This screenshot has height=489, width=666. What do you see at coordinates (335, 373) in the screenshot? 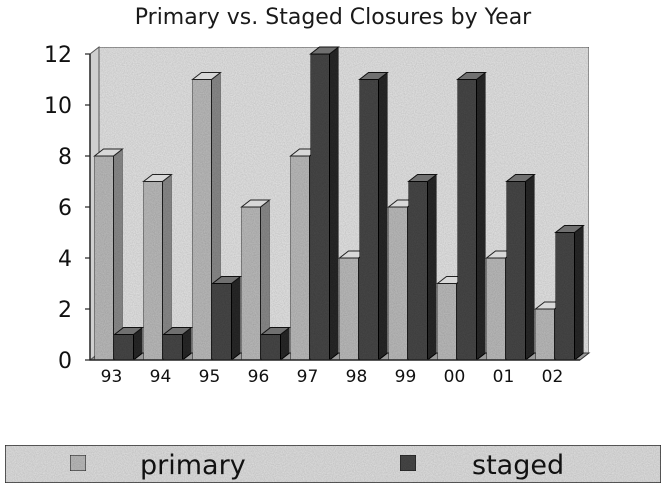
I see `x-axis: 93 94 95 96 97 98 99 00 01 02` at bounding box center [335, 373].